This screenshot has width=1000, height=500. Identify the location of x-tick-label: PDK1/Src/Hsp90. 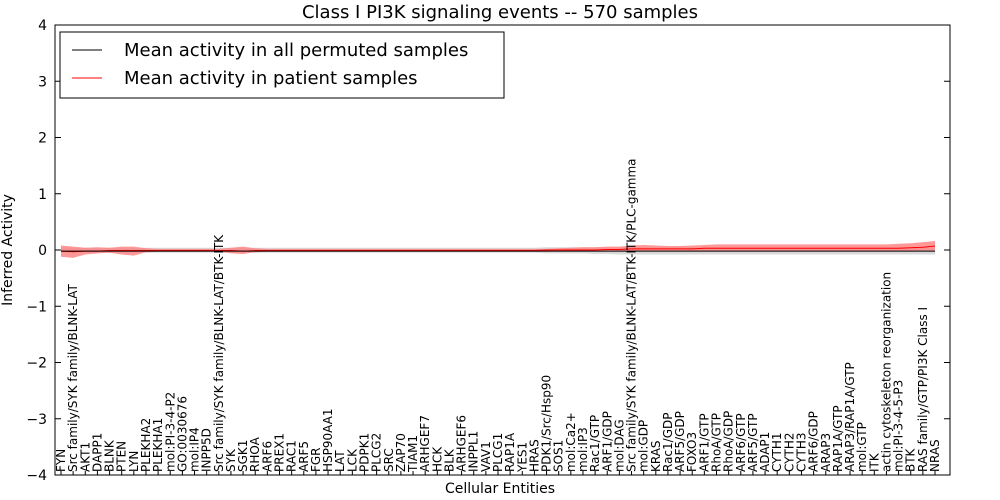
(547, 423).